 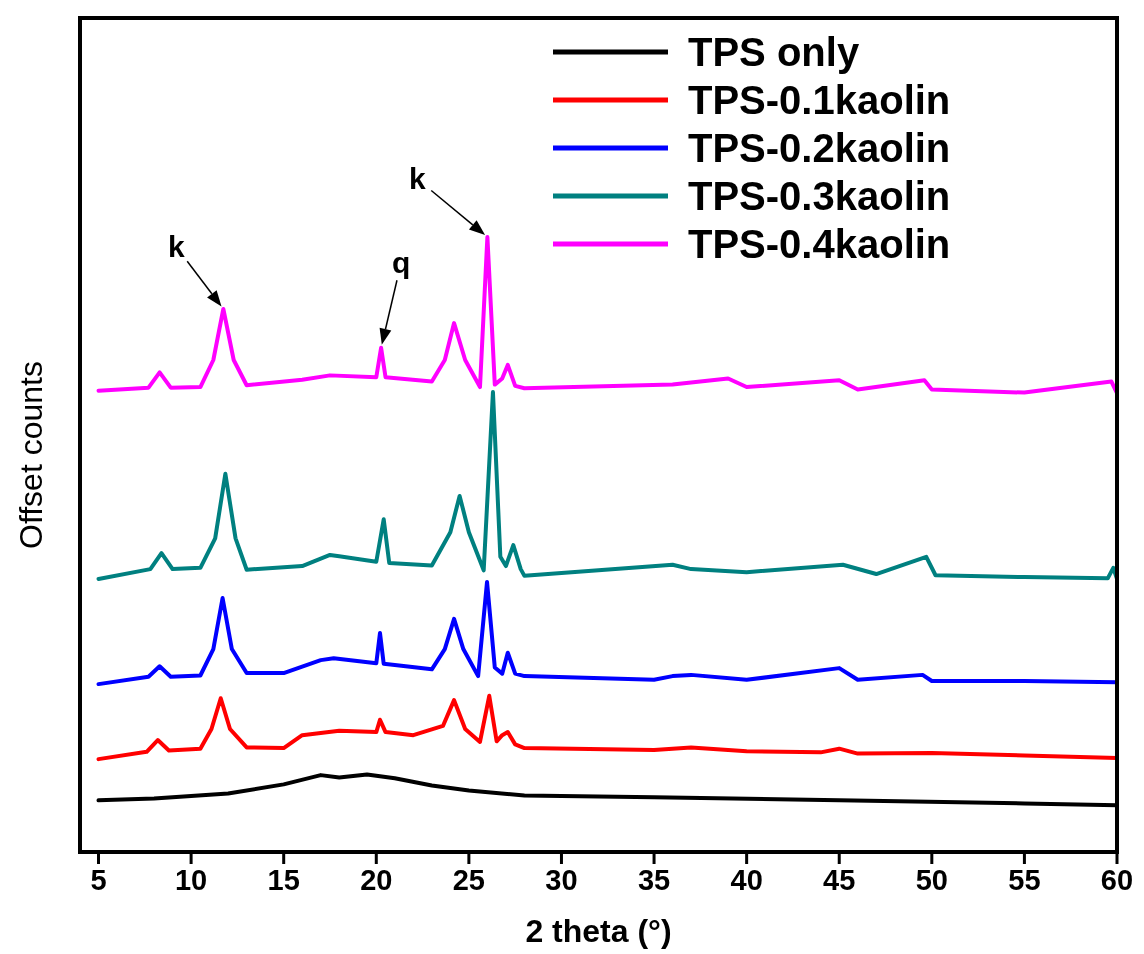 What do you see at coordinates (746, 880) in the screenshot?
I see `x-tick-label: 40` at bounding box center [746, 880].